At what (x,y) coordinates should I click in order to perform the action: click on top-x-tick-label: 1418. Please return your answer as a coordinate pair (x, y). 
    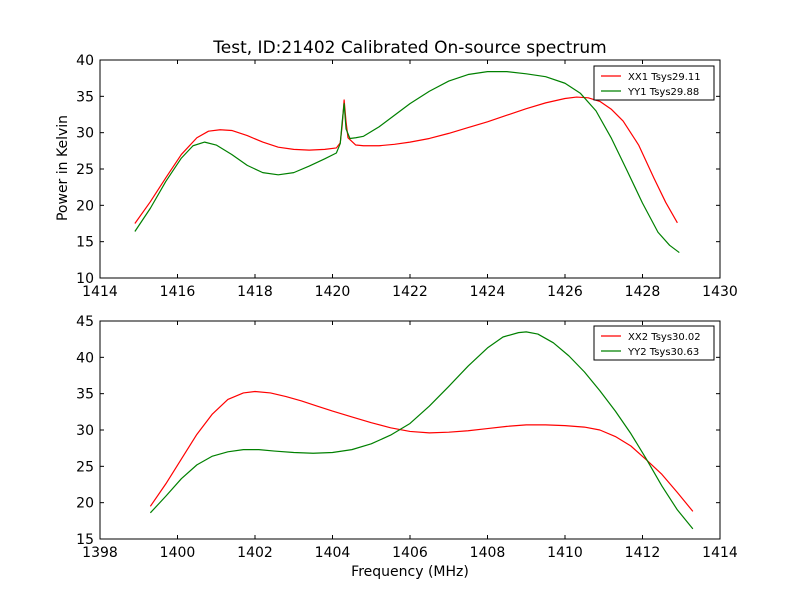
    Looking at the image, I should click on (255, 292).